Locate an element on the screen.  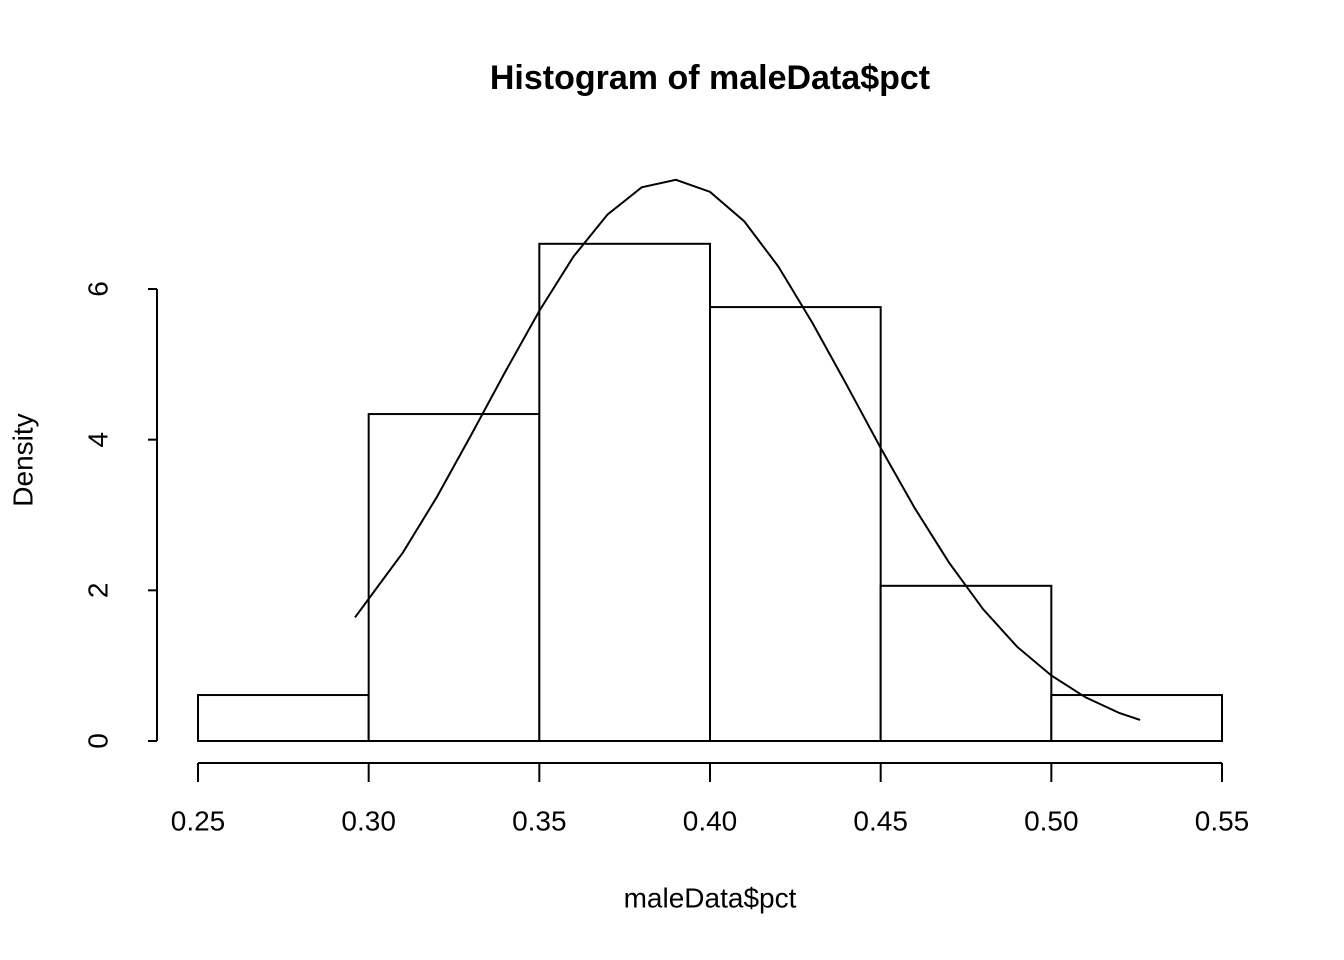
x-tick-label: 0.45 is located at coordinates (880, 820).